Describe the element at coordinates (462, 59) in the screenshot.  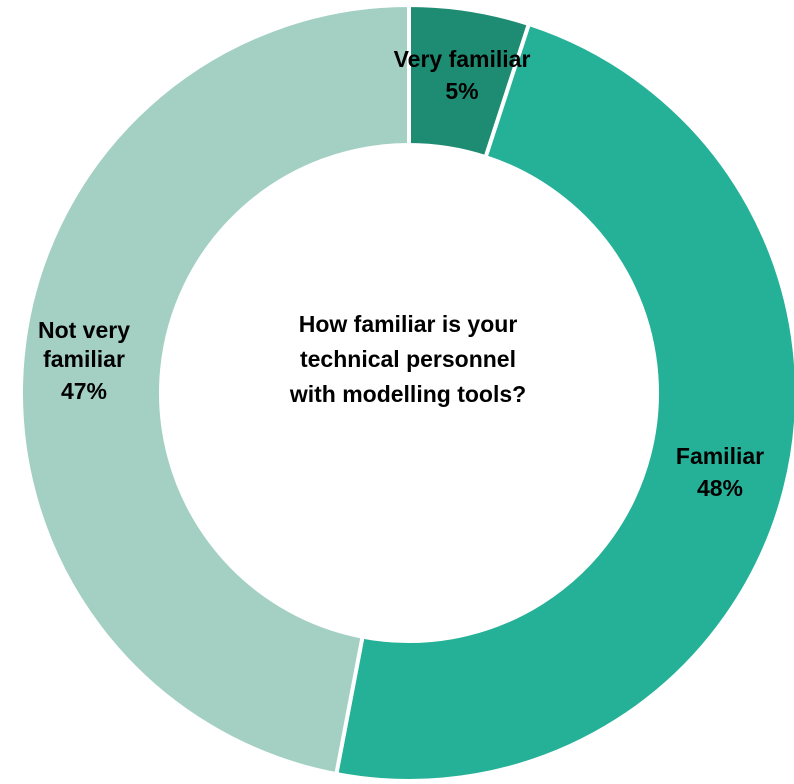
I see `data-label-very-familiar: Very familiar` at that location.